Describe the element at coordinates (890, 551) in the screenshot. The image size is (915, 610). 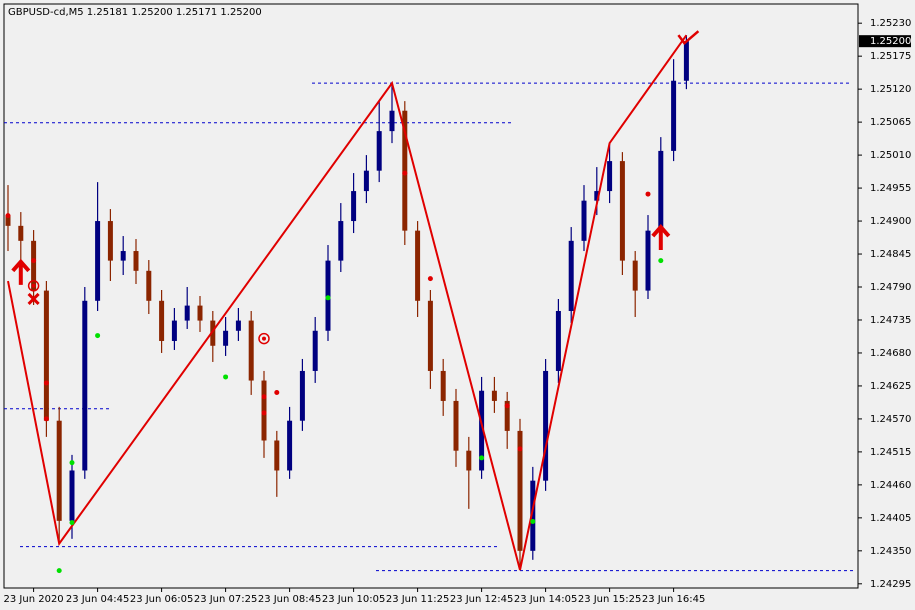
I see `y-tick-label: 1.24350` at that location.